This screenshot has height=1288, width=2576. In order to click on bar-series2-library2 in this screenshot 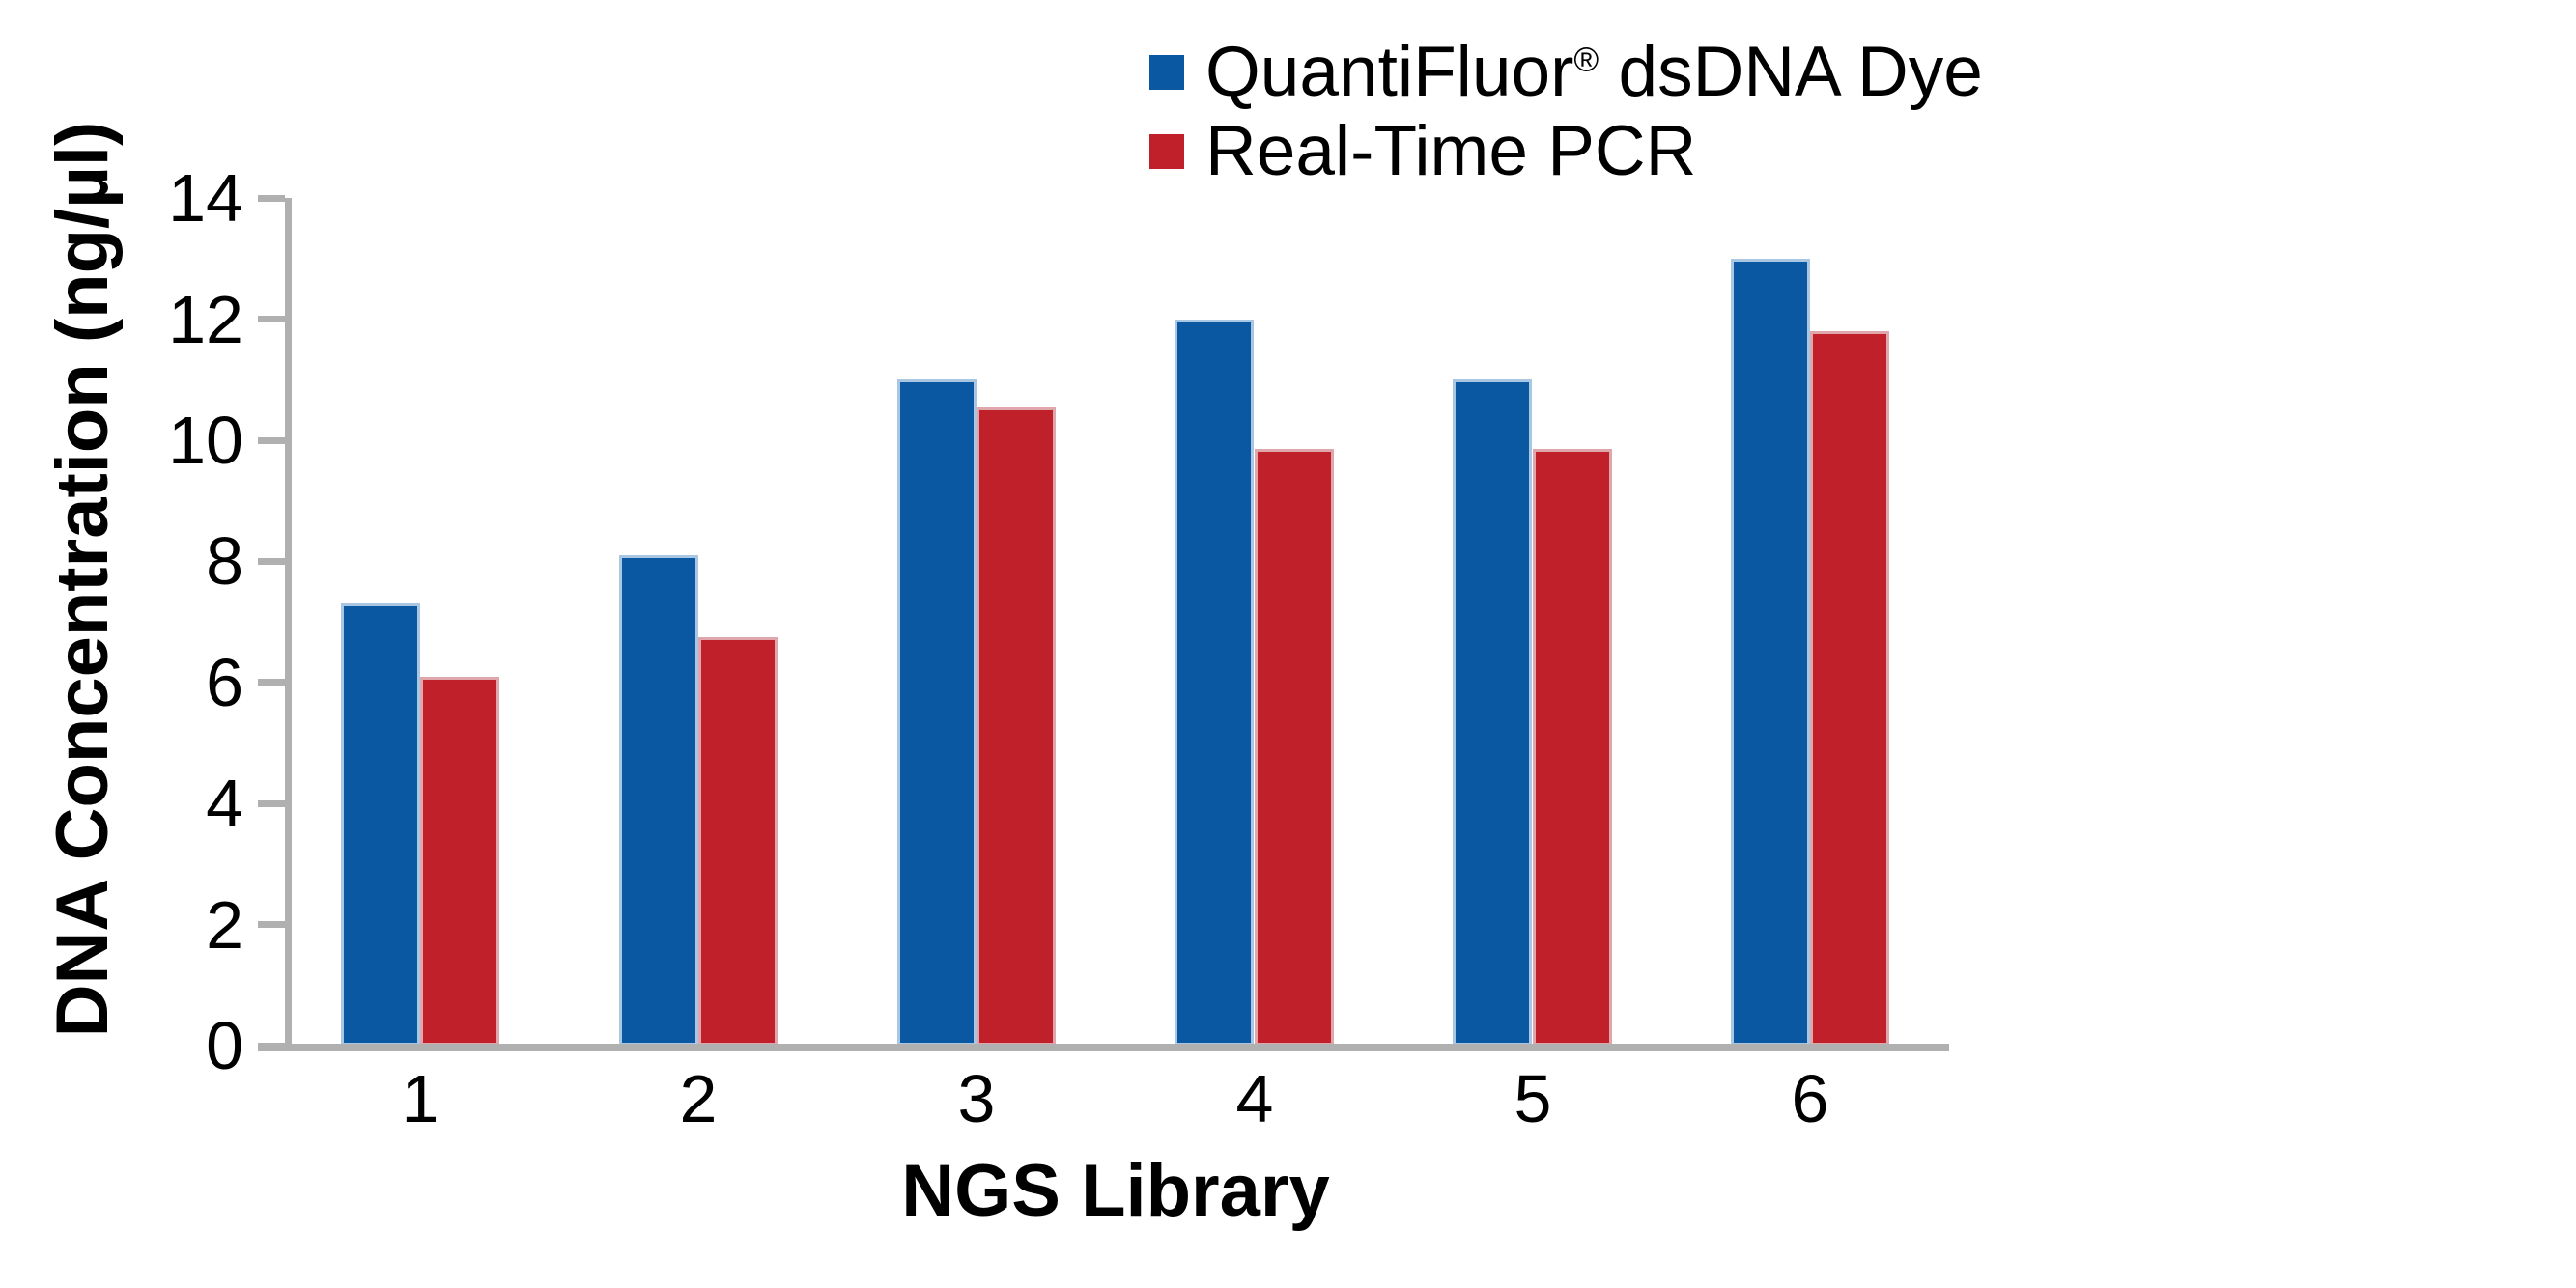, I will do `click(738, 842)`.